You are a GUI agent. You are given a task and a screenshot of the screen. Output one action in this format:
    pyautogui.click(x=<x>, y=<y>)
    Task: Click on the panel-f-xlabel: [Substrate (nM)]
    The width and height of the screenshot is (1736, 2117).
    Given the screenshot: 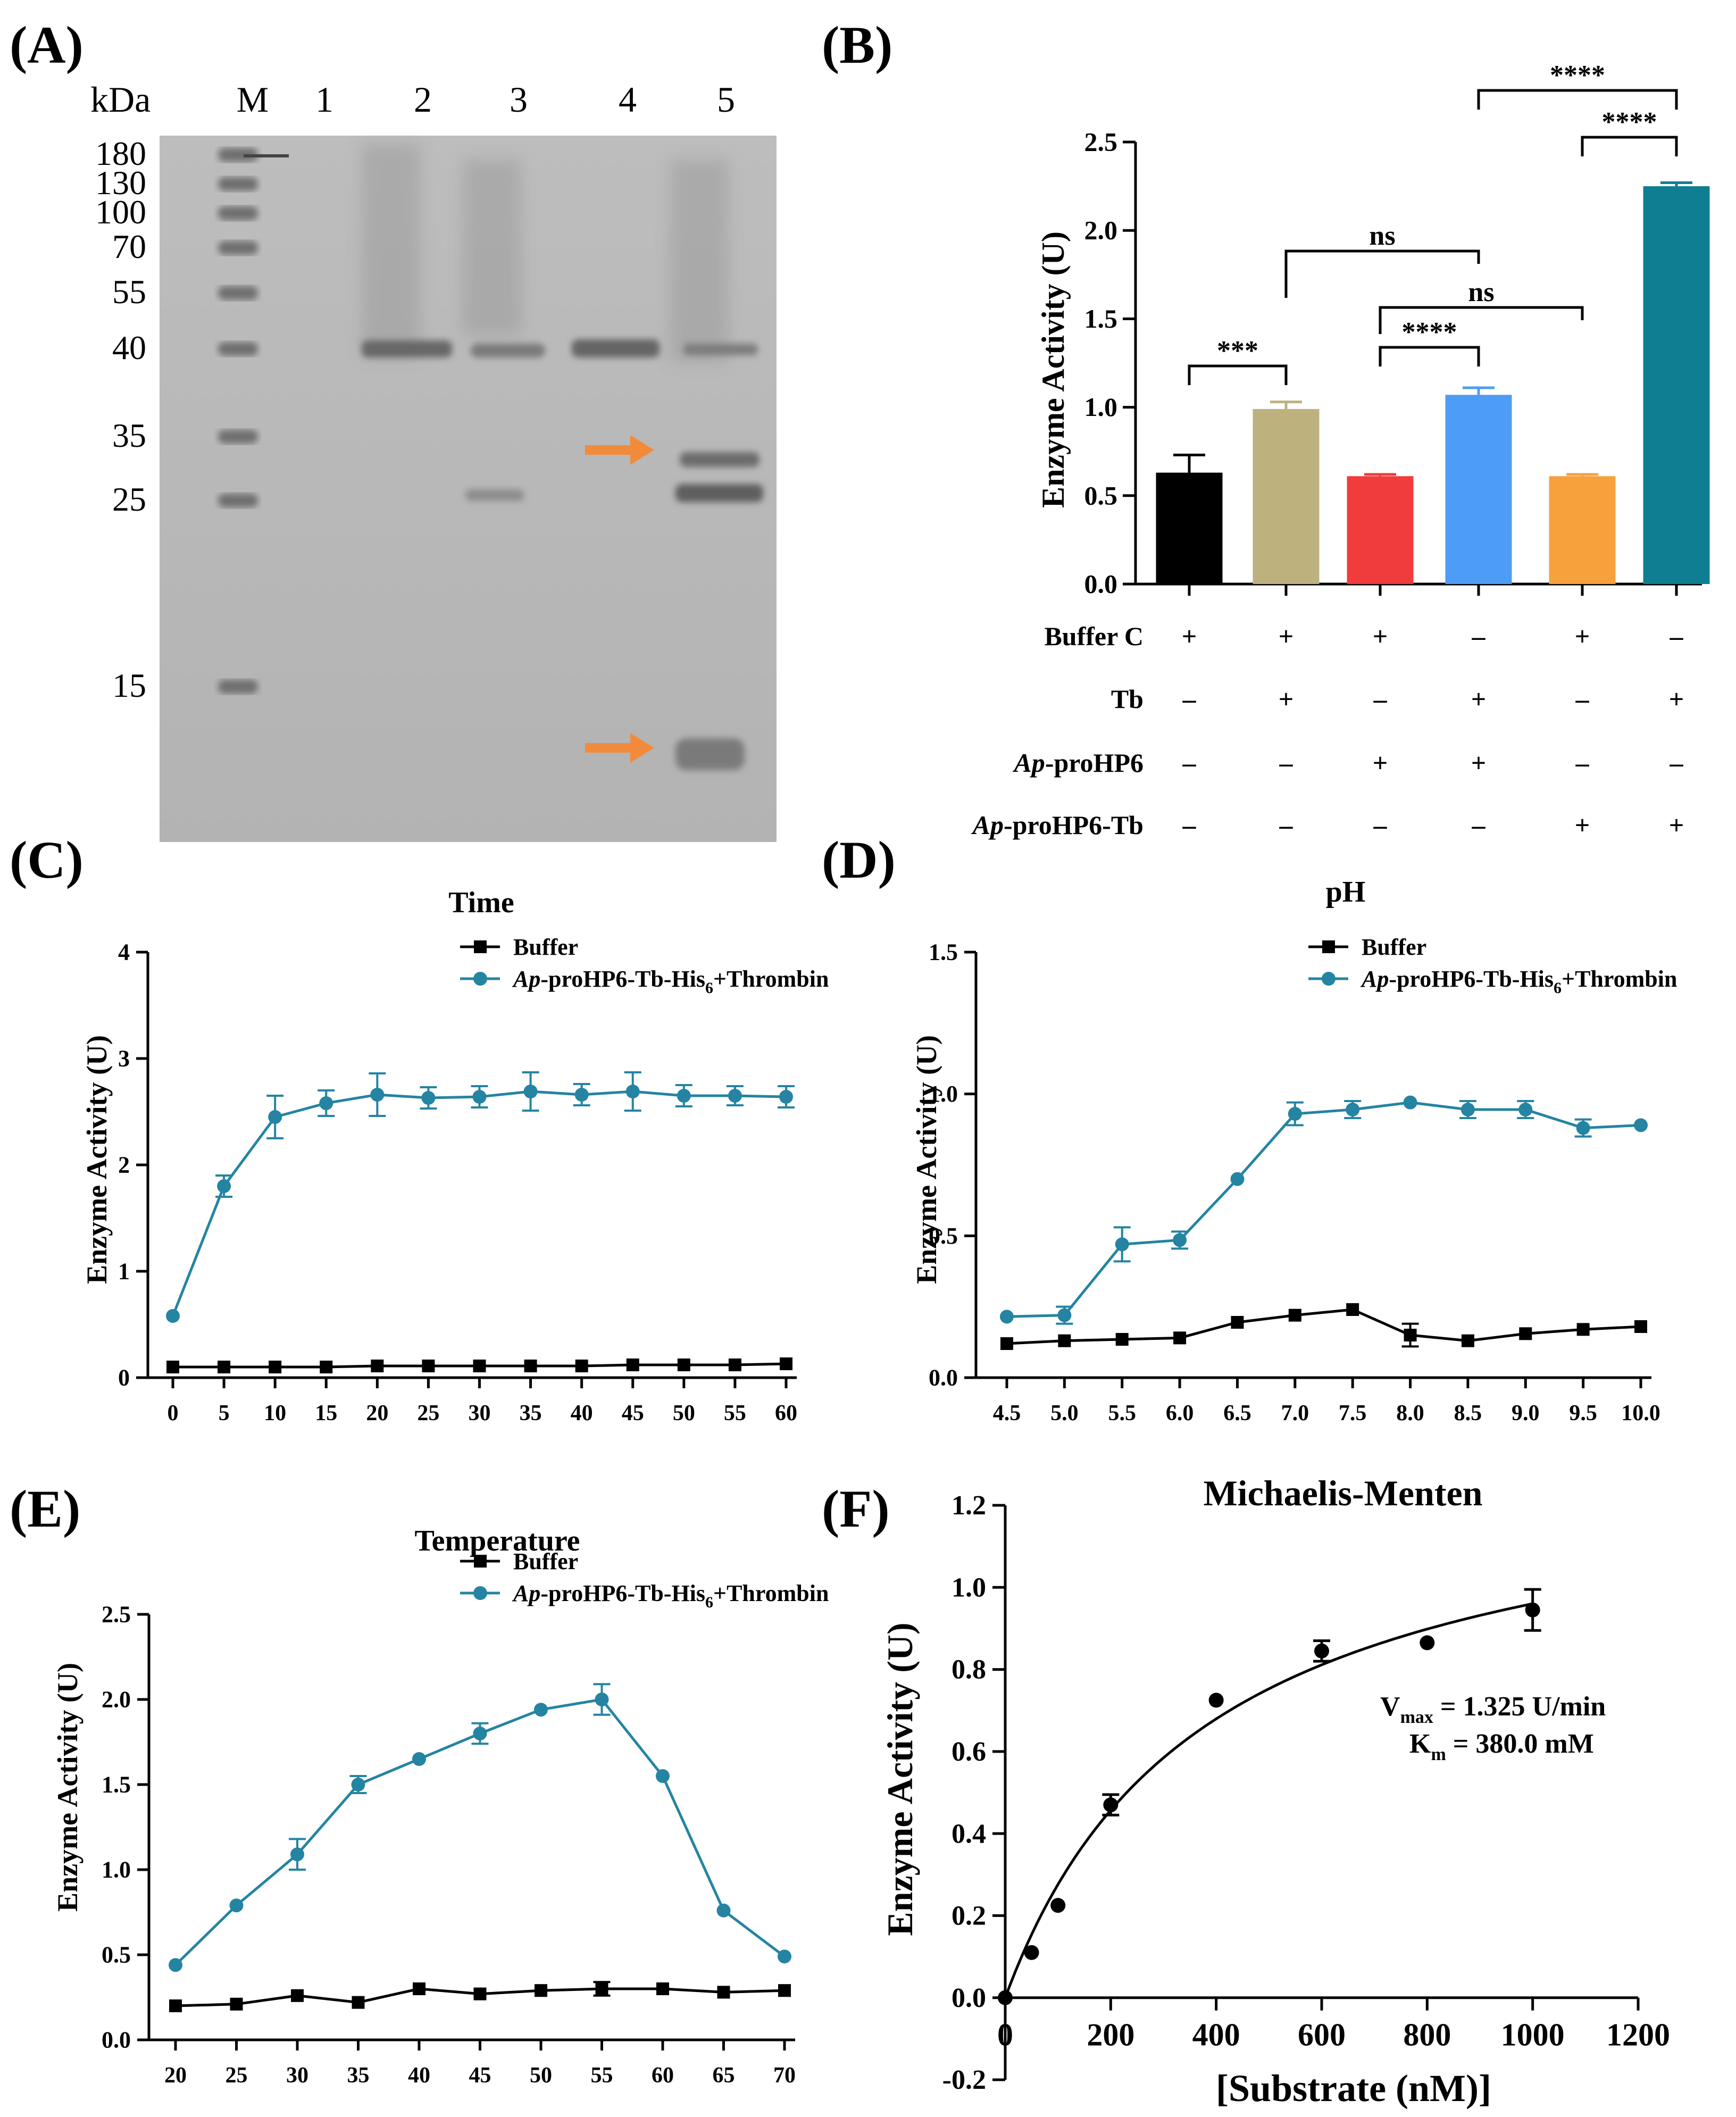 What is the action you would take?
    pyautogui.click(x=1353, y=2089)
    